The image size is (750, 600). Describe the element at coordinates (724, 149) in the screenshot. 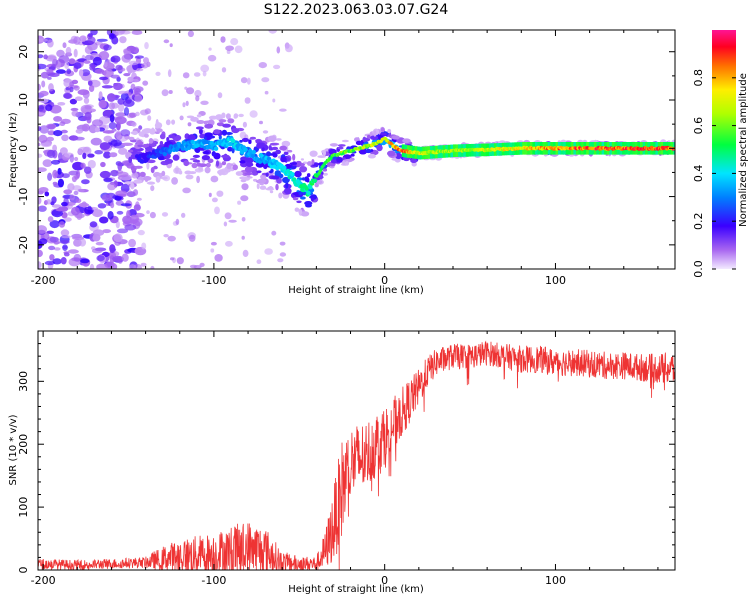

I see `colorbar-gradient` at that location.